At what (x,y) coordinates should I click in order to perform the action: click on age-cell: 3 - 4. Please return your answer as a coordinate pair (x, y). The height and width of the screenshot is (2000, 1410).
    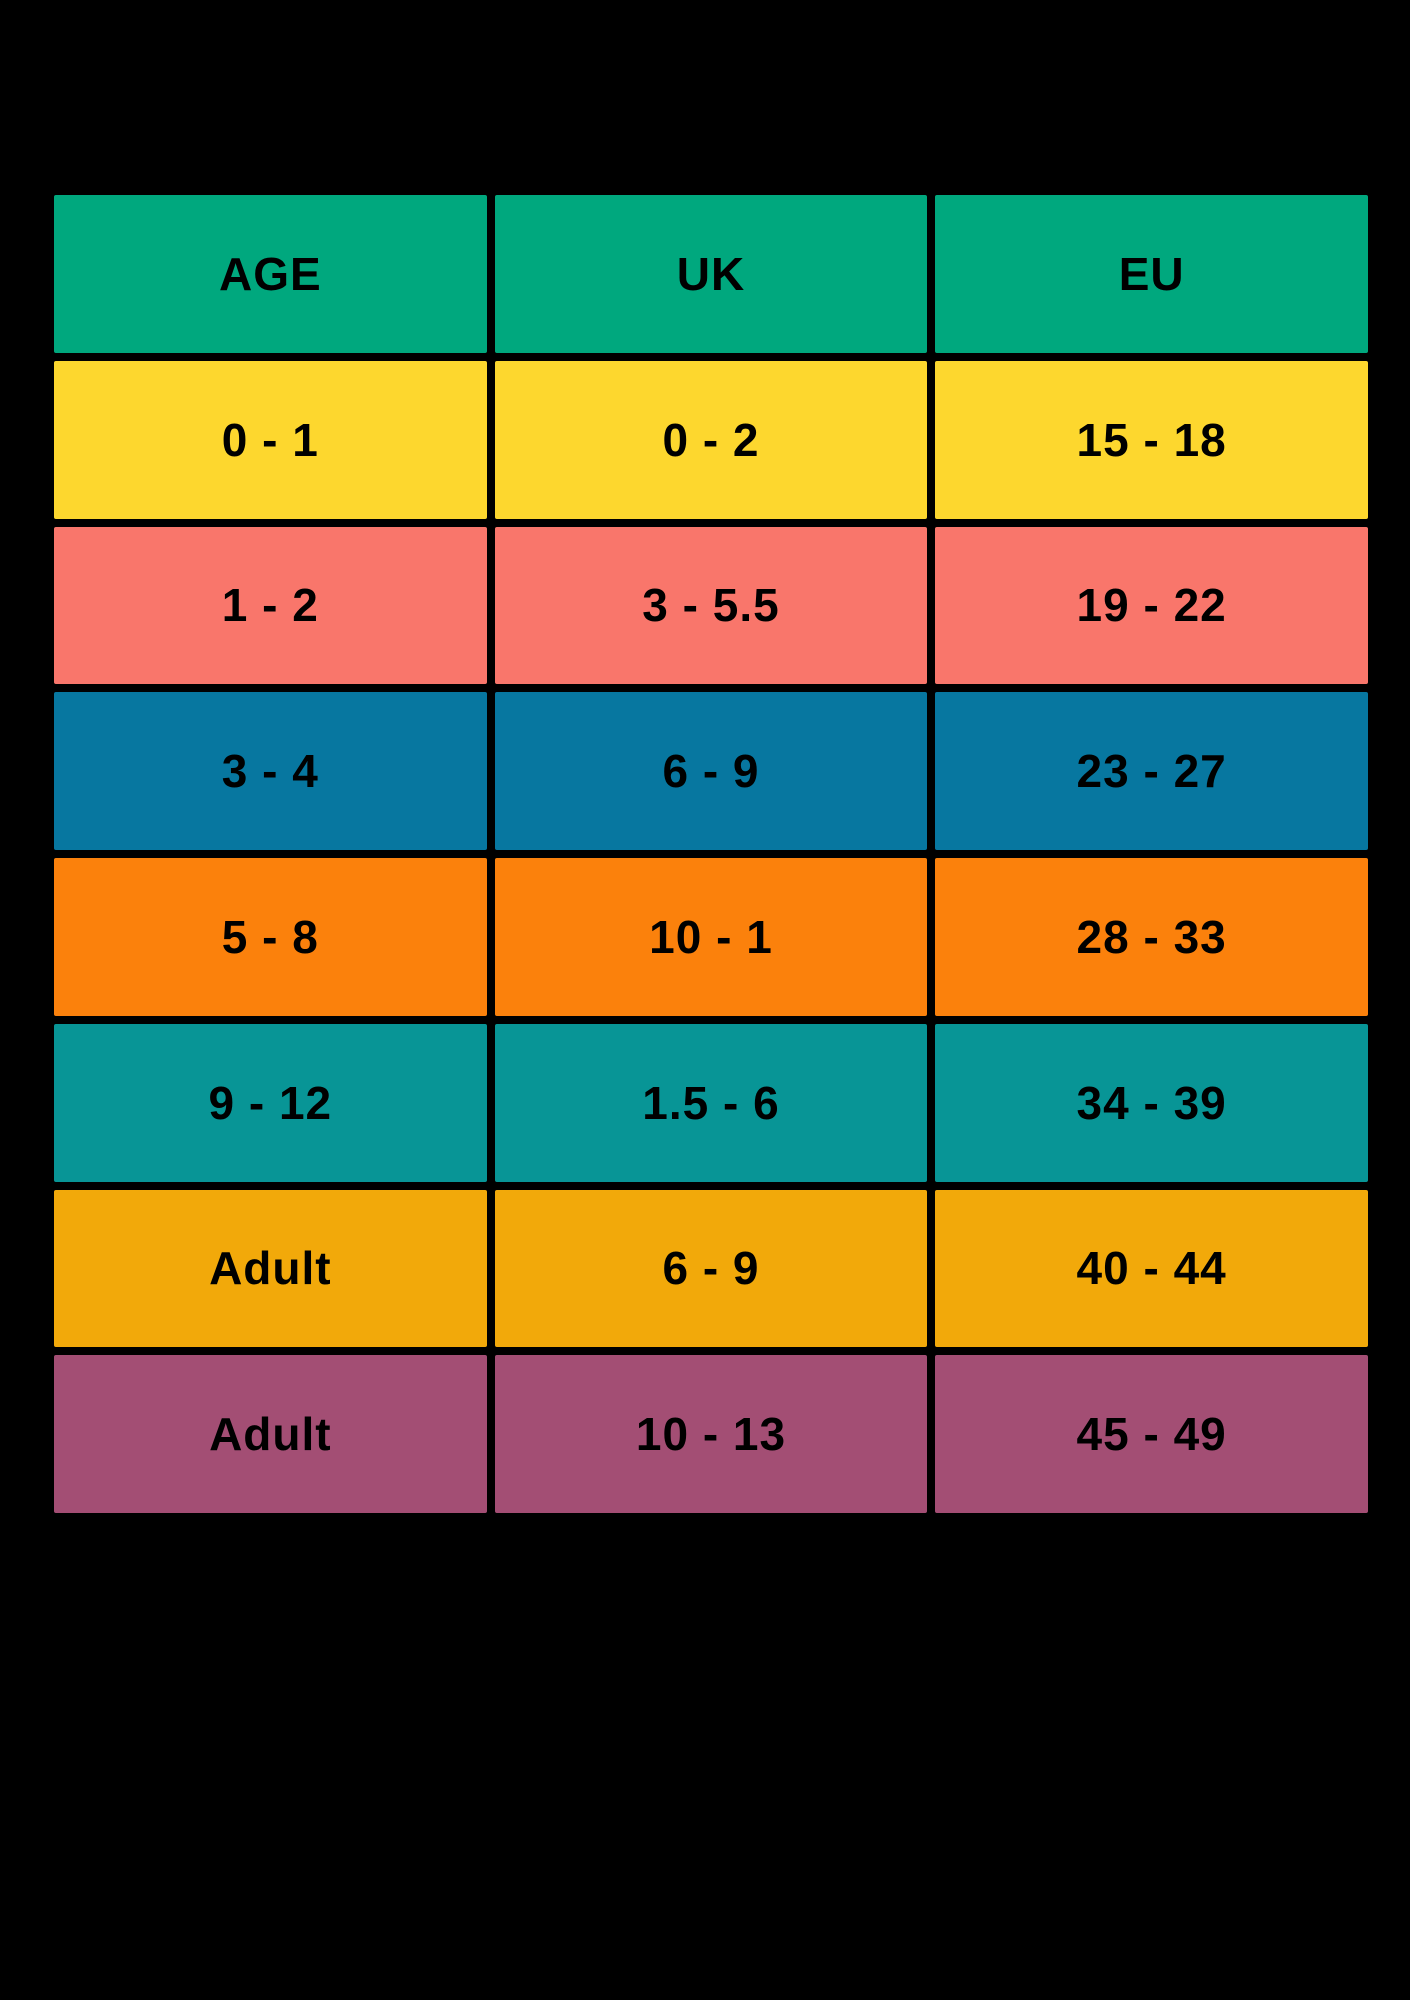
    Looking at the image, I should click on (270, 771).